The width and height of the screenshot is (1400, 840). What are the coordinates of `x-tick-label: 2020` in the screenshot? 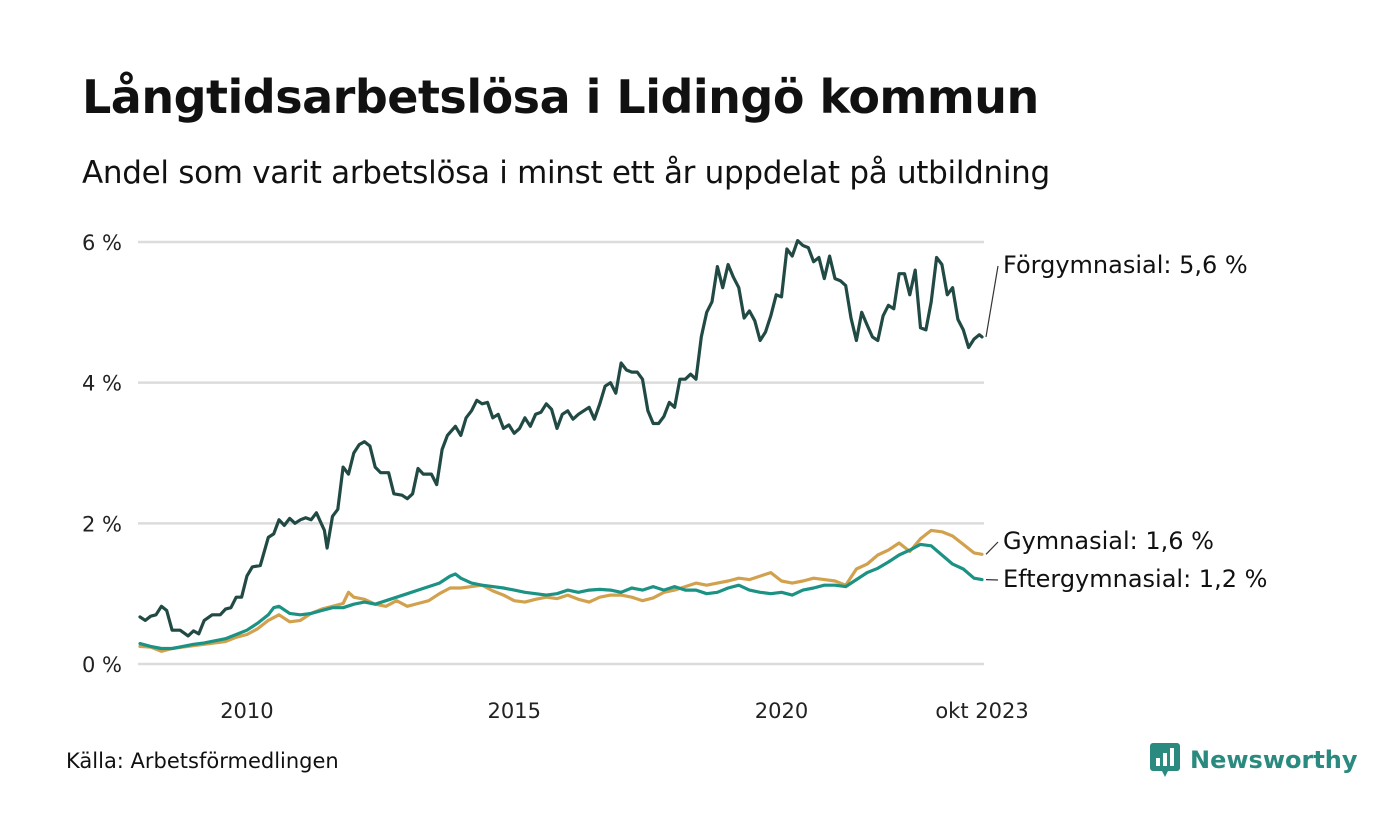 It's located at (781, 711).